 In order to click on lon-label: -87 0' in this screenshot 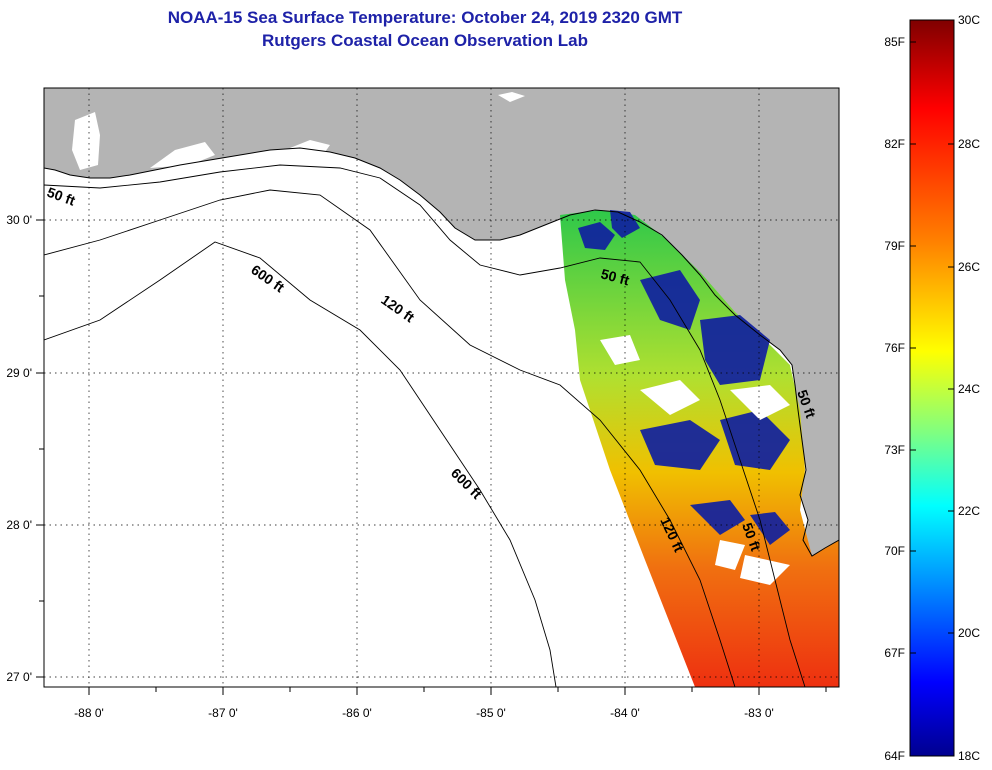, I will do `click(223, 713)`.